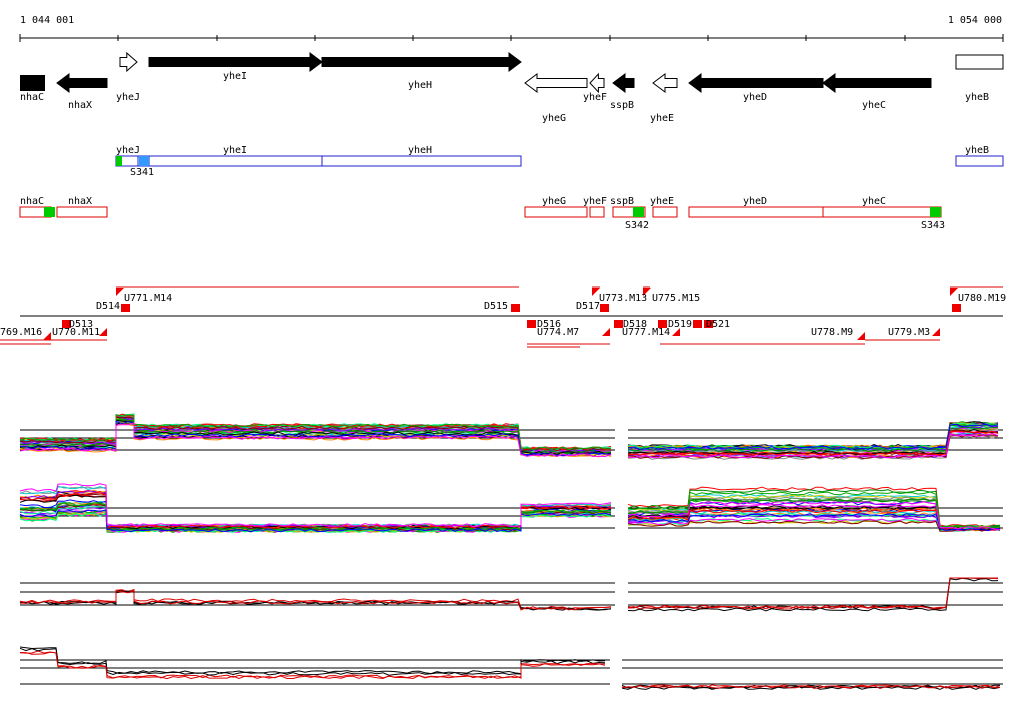  What do you see at coordinates (496, 306) in the screenshot?
I see `transcript-label: D515` at bounding box center [496, 306].